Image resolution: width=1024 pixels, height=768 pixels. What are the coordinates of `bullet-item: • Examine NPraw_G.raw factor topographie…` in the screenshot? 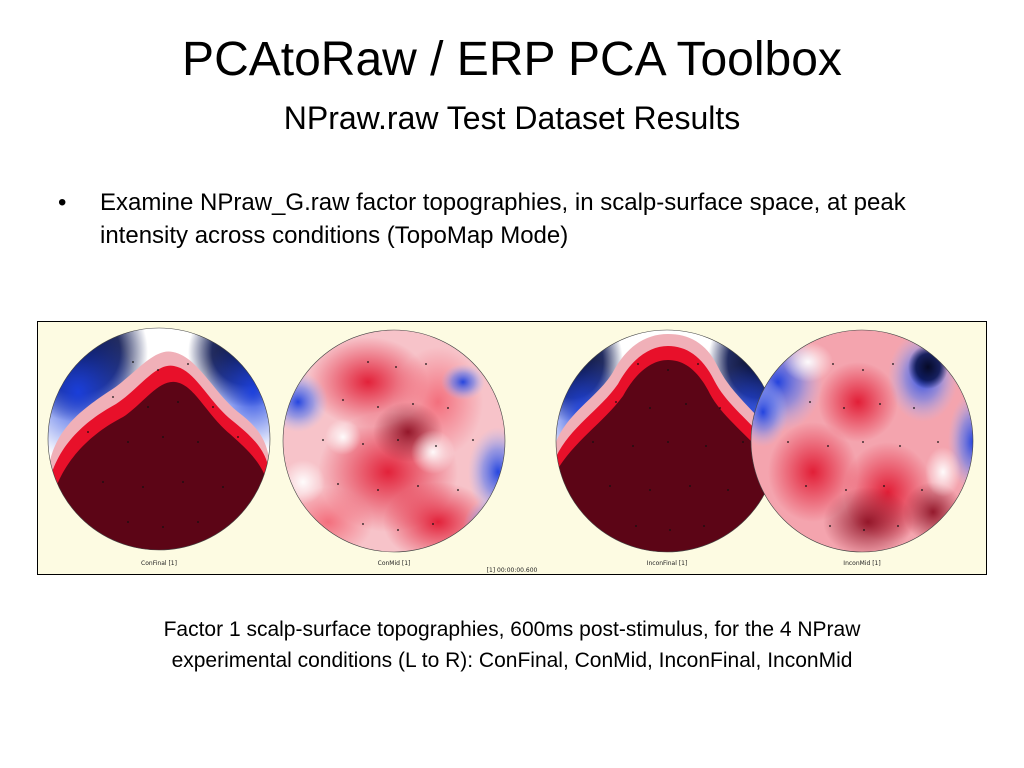 It's located at (518, 219).